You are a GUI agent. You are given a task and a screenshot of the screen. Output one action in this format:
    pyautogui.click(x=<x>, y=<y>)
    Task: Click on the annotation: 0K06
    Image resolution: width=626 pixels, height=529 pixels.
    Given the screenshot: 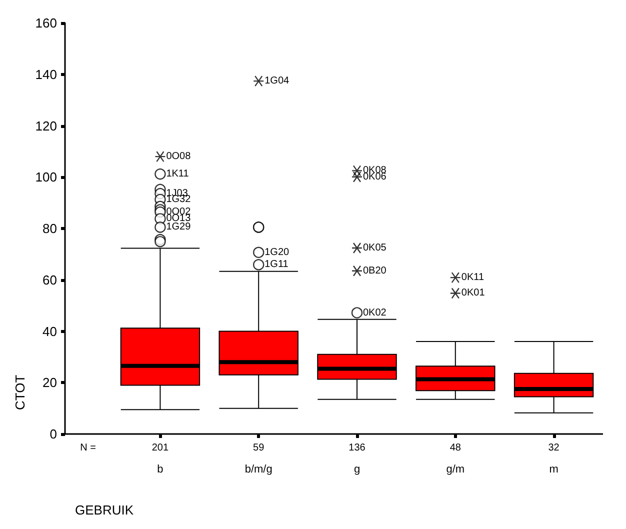 What is the action you would take?
    pyautogui.click(x=375, y=176)
    